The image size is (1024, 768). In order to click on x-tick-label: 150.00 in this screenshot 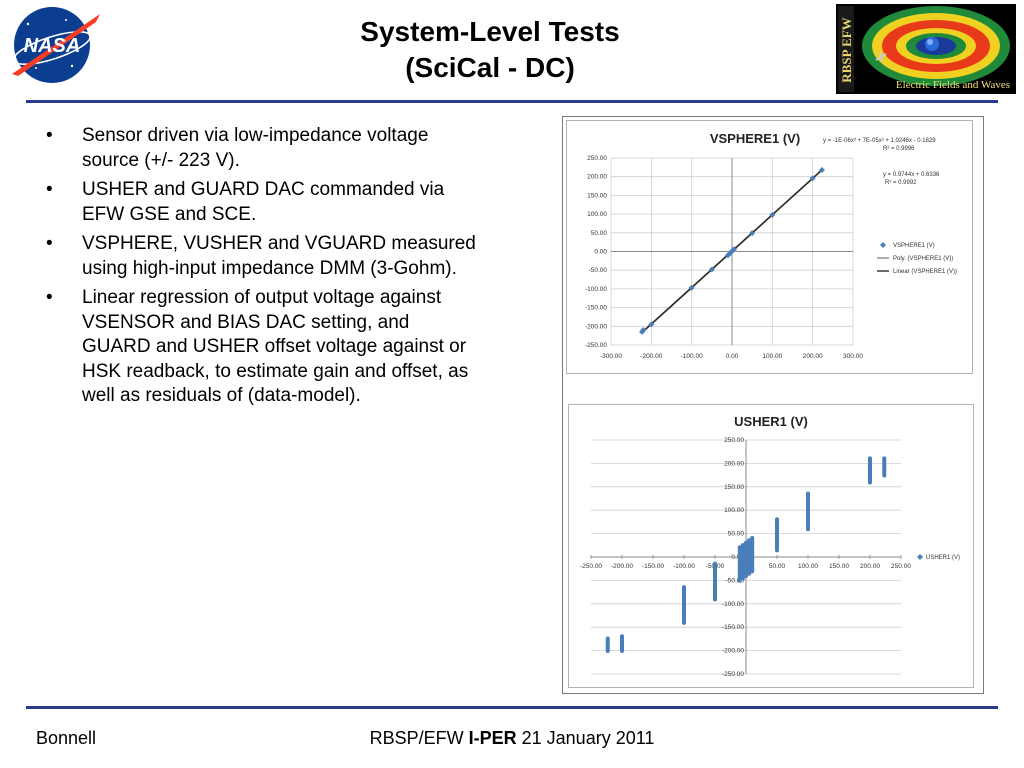, I will do `click(839, 566)`.